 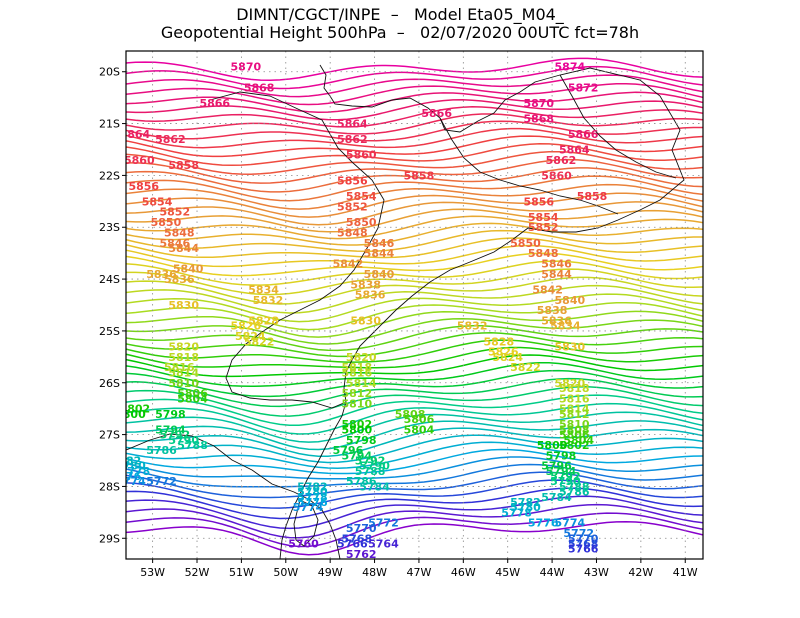 I want to click on title-line-1: DIMNT/CGCT/INPE – Model Eta05_M04_, so click(x=400, y=14).